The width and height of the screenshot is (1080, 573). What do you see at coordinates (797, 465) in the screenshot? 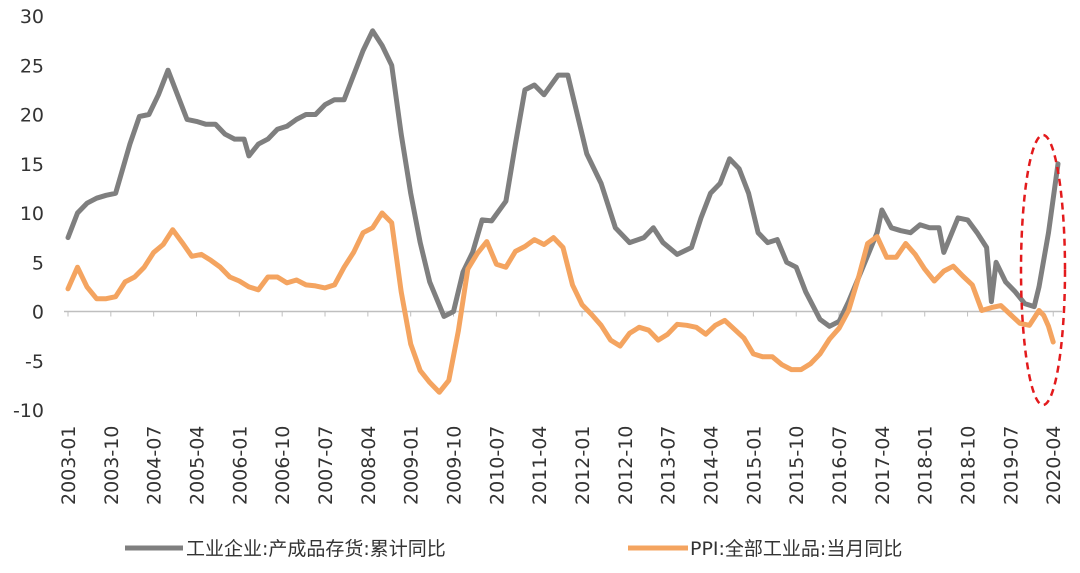
I see `x-tick-label: 2015-10` at bounding box center [797, 465].